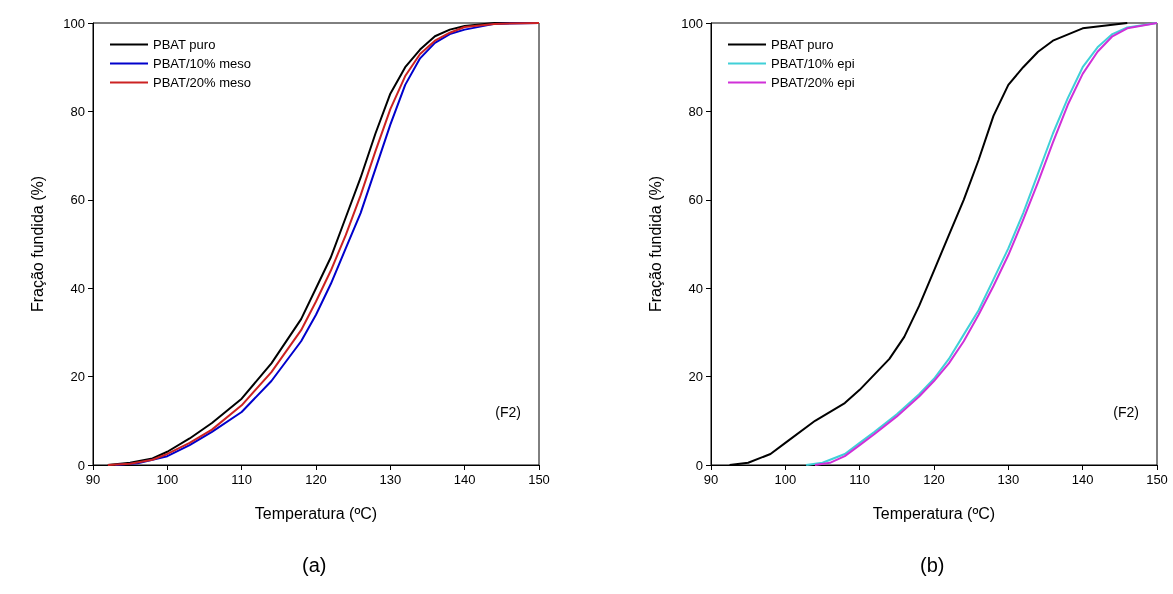  What do you see at coordinates (202, 63) in the screenshot?
I see `legend-label: PBAT/10% meso` at bounding box center [202, 63].